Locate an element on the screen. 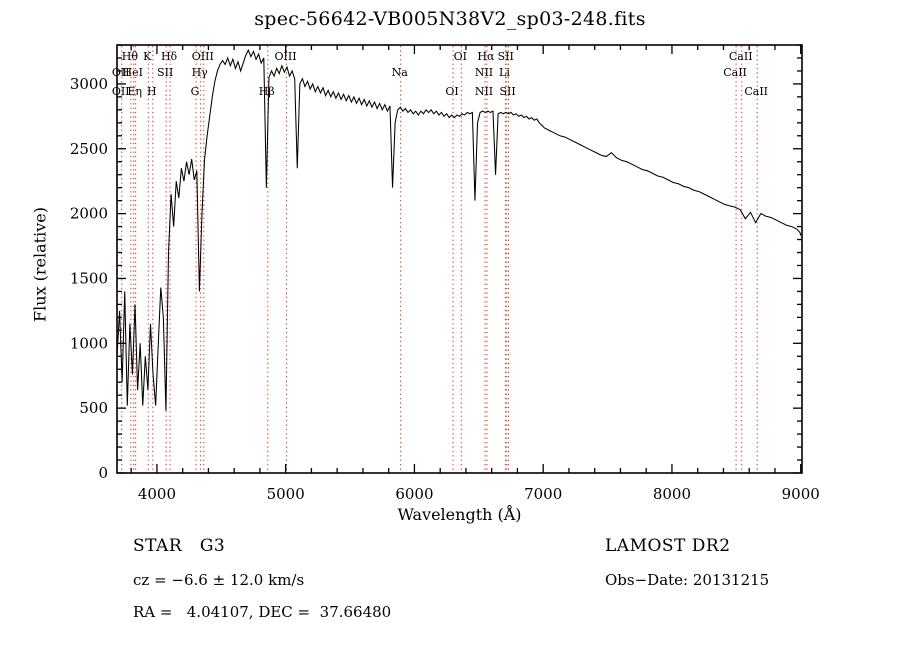  line-marker-label: Na is located at coordinates (400, 72).